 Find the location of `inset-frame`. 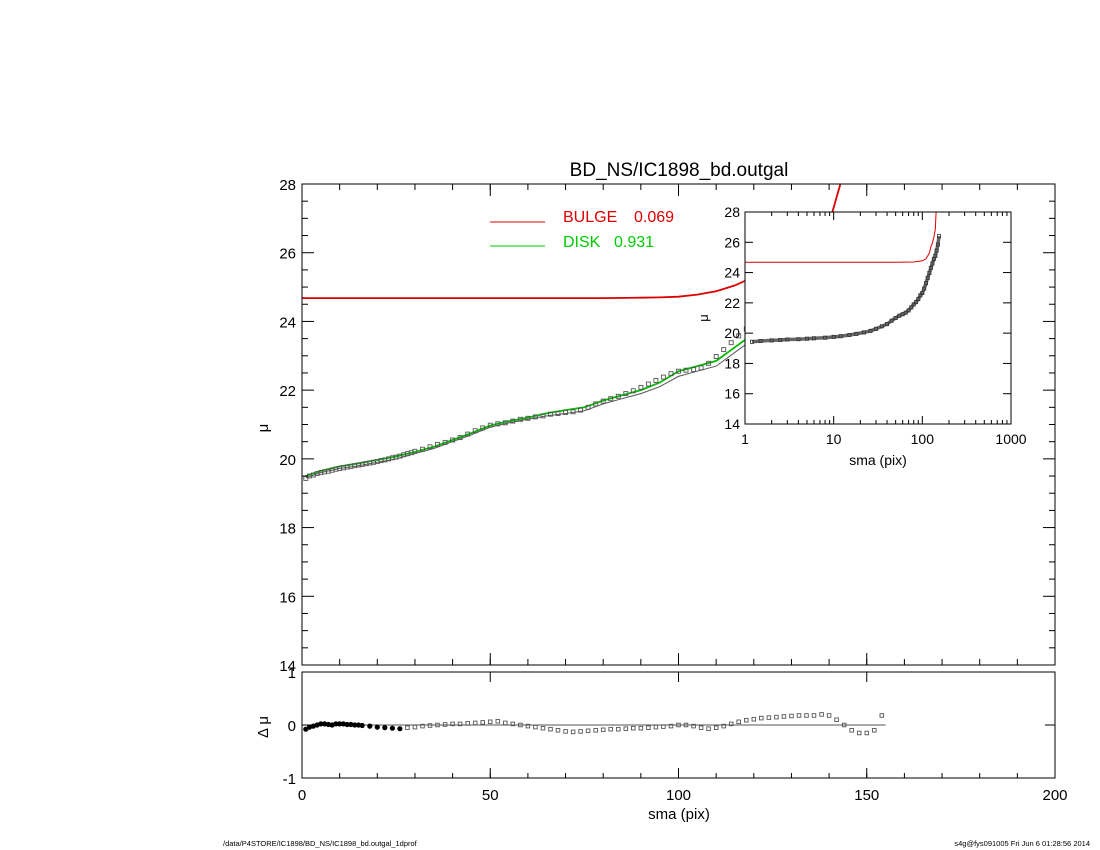

inset-frame is located at coordinates (878, 318).